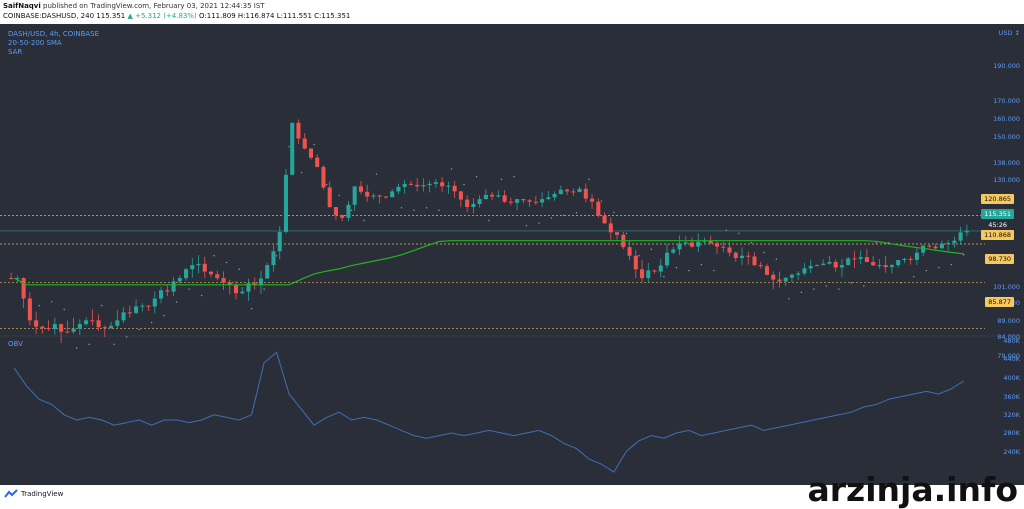  What do you see at coordinates (1006, 137) in the screenshot?
I see `price-tick: 150.000` at bounding box center [1006, 137].